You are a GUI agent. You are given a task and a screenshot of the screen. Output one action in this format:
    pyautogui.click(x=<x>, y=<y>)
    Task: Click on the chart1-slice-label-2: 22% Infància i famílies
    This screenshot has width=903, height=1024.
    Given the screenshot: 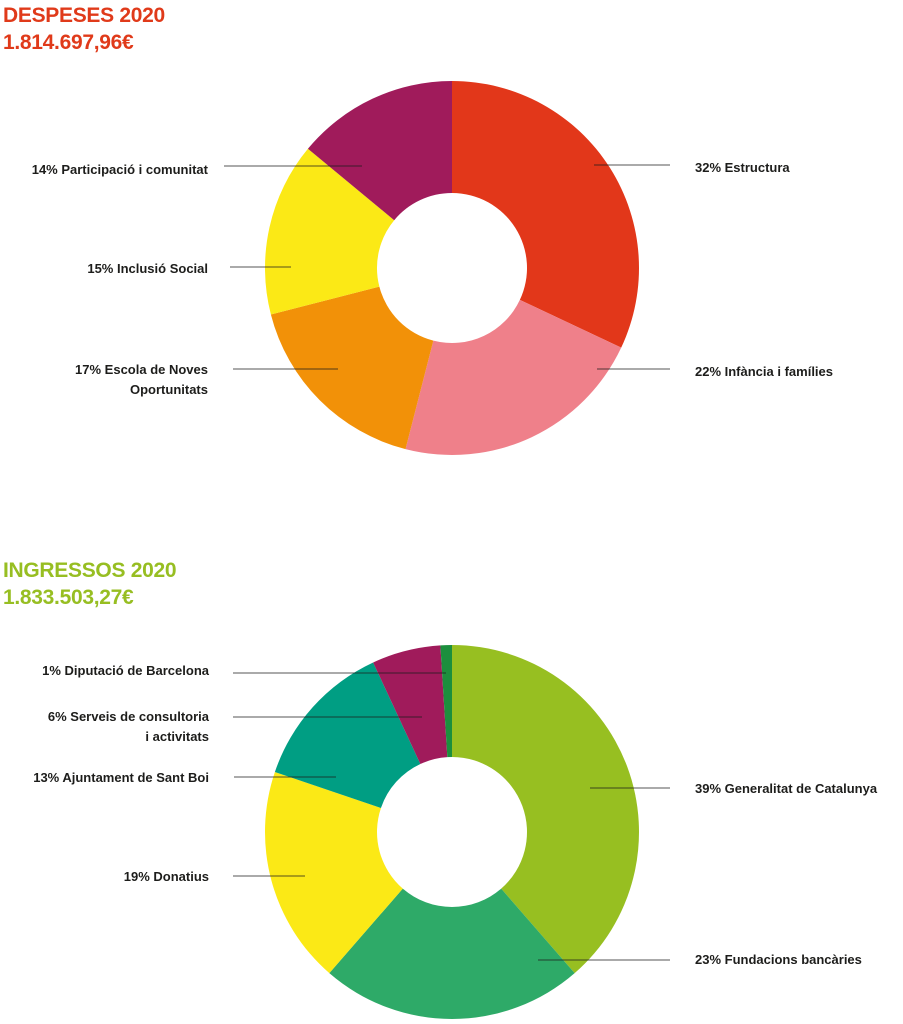 What is the action you would take?
    pyautogui.click(x=764, y=371)
    